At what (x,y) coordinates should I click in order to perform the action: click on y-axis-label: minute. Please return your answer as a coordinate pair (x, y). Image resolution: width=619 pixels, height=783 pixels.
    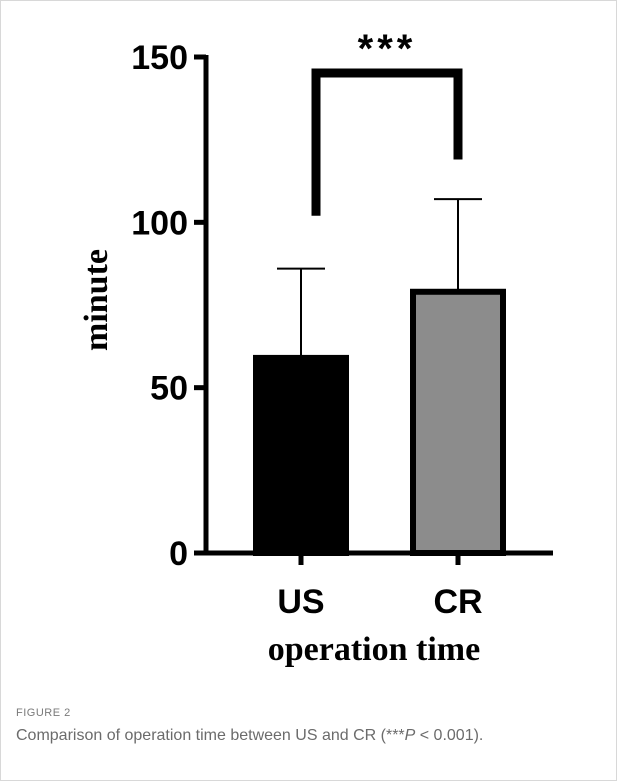
    Looking at the image, I should click on (96, 300).